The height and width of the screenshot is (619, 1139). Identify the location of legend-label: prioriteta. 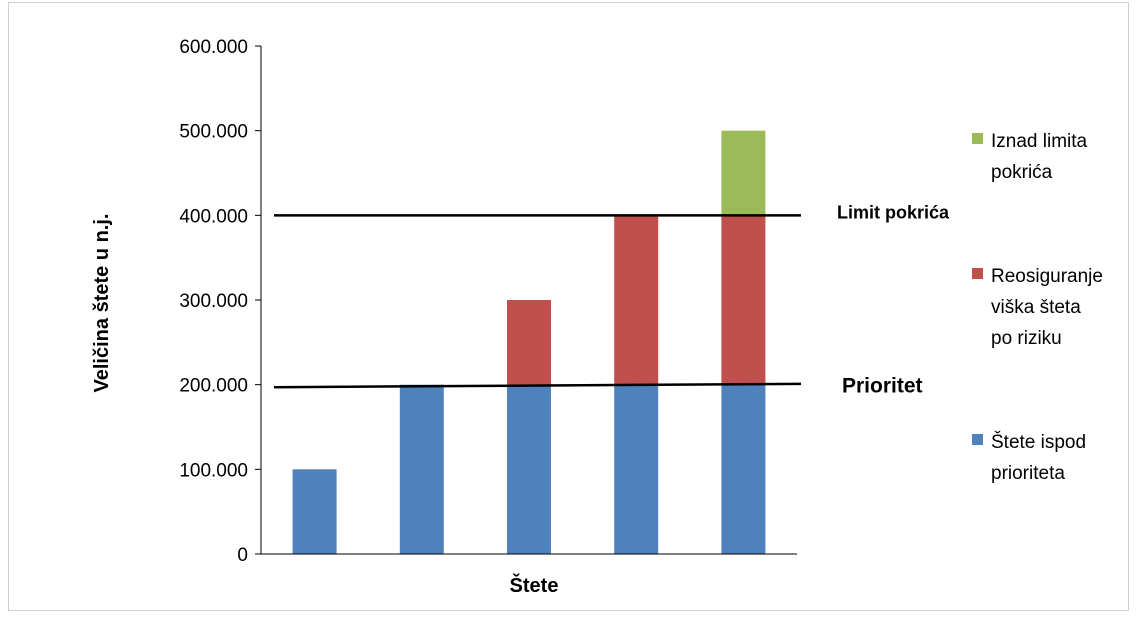
(1028, 473).